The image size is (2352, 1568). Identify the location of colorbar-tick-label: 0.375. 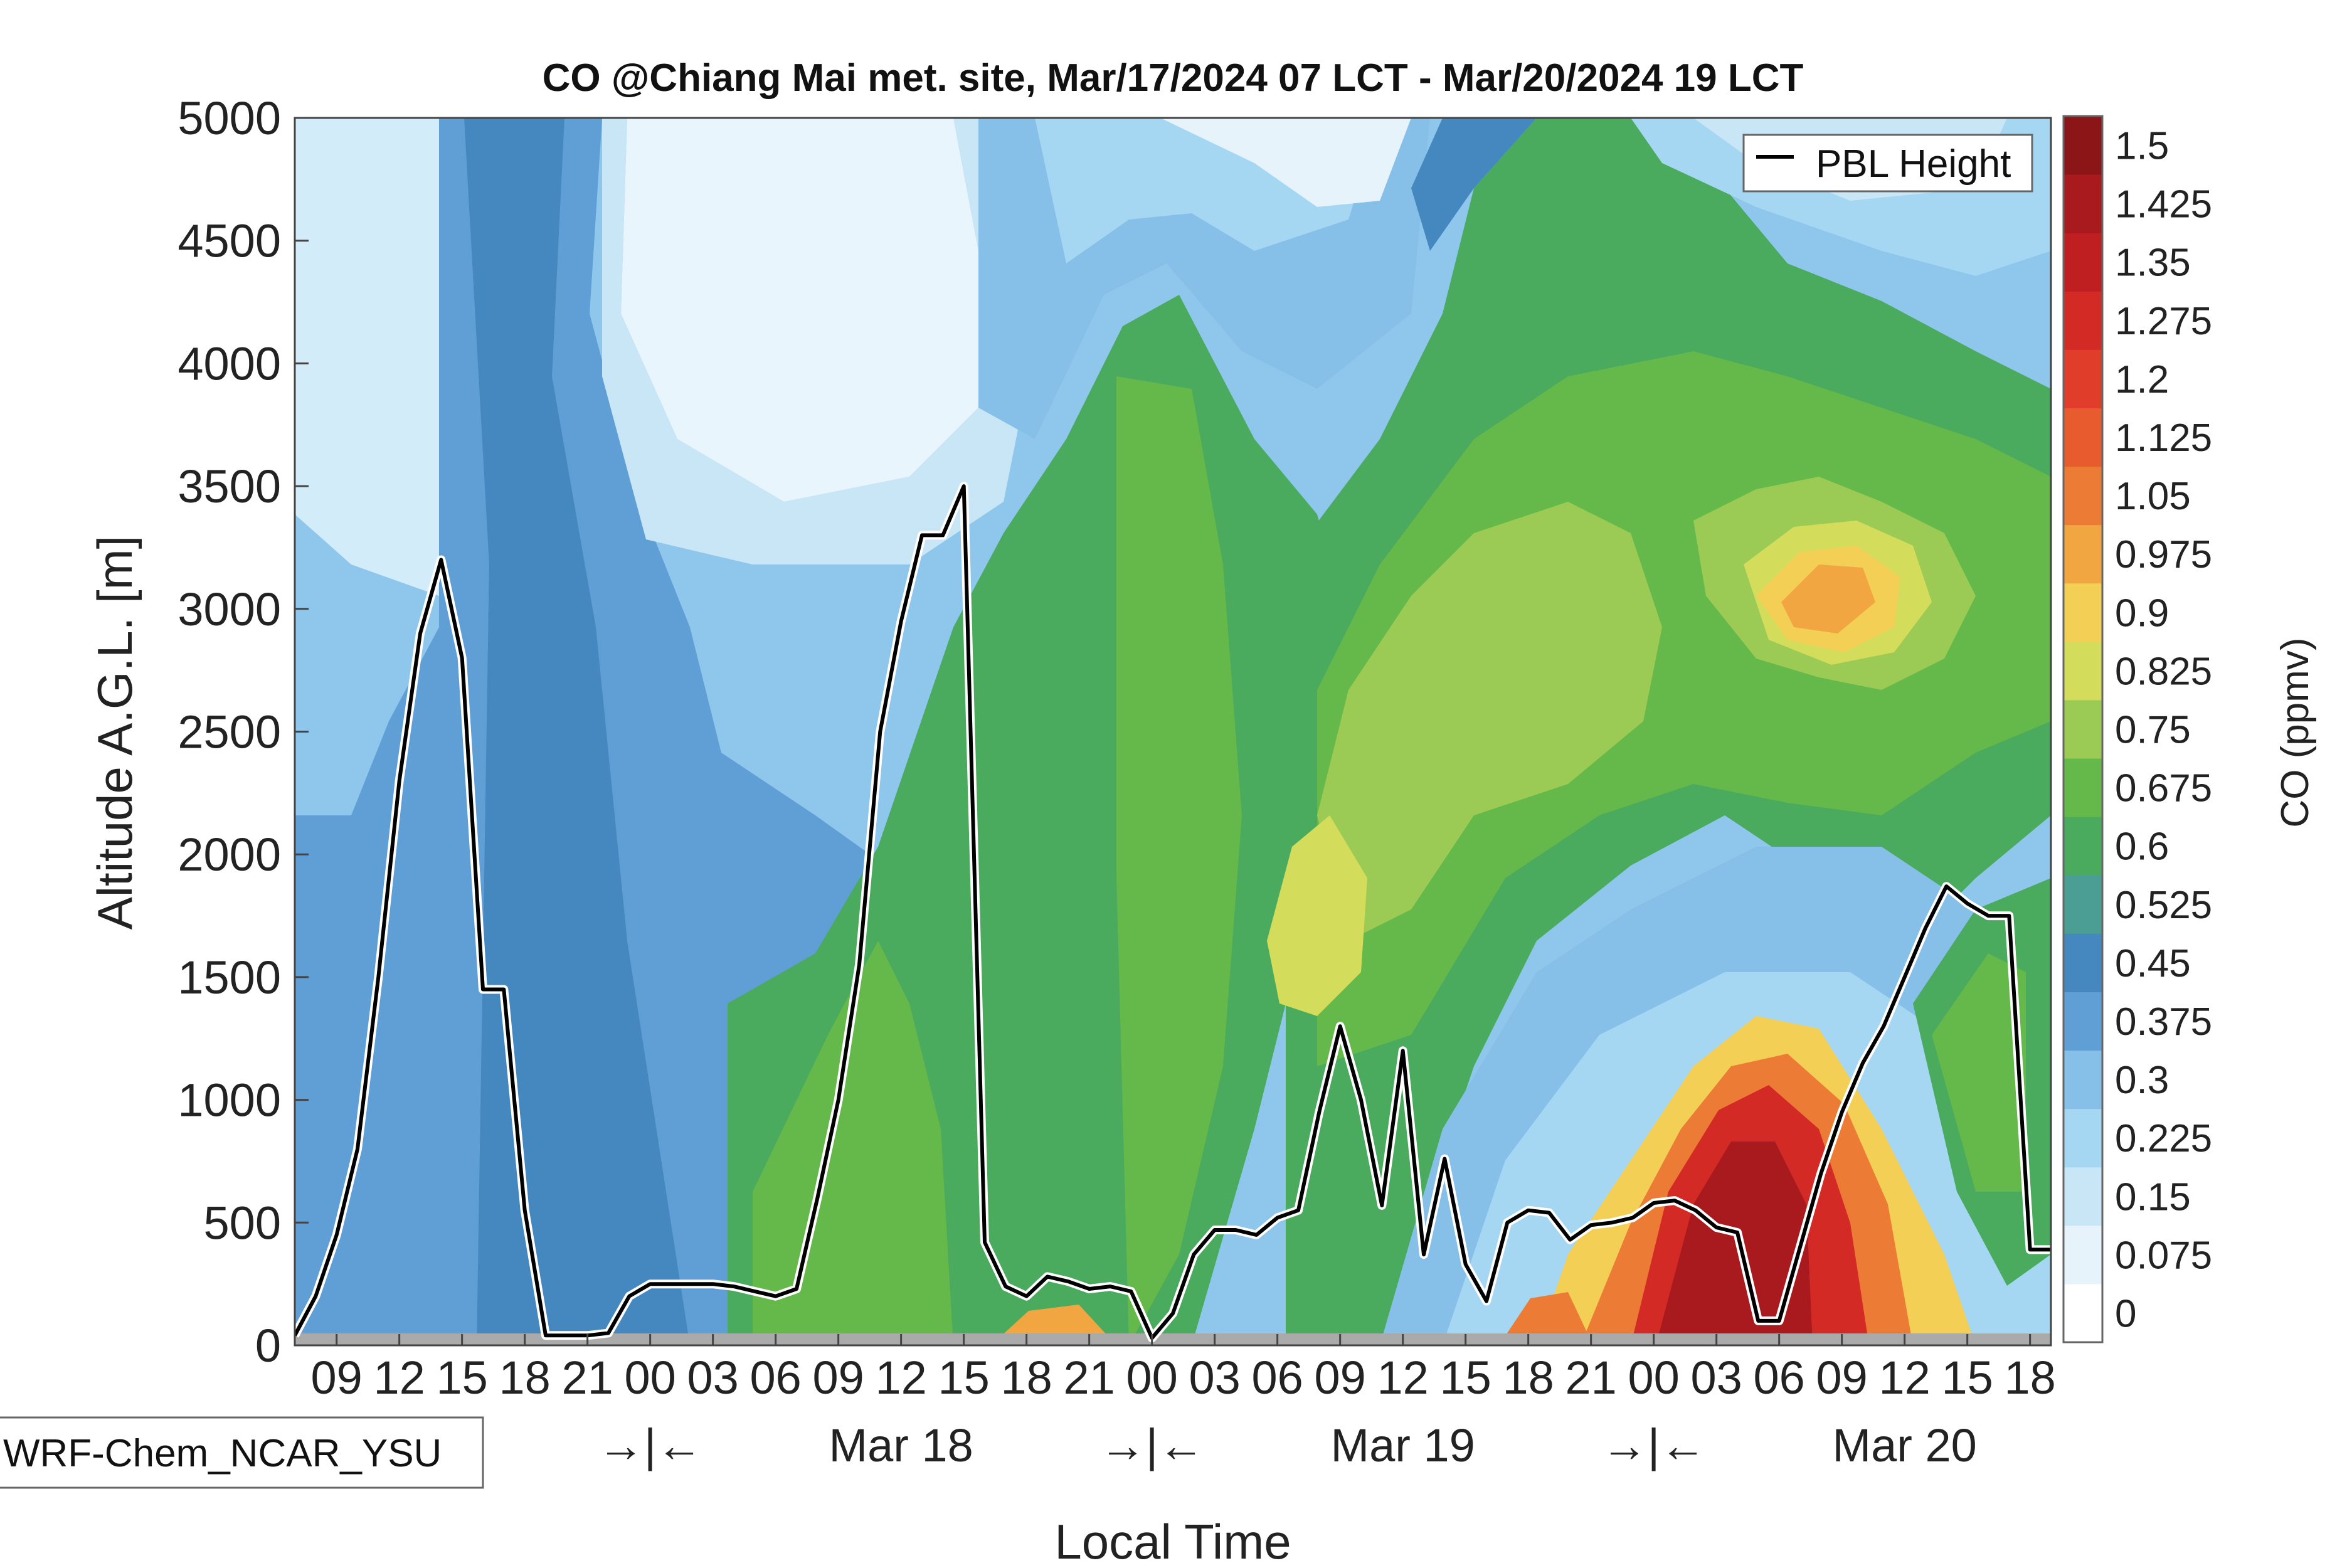
(2163, 1022).